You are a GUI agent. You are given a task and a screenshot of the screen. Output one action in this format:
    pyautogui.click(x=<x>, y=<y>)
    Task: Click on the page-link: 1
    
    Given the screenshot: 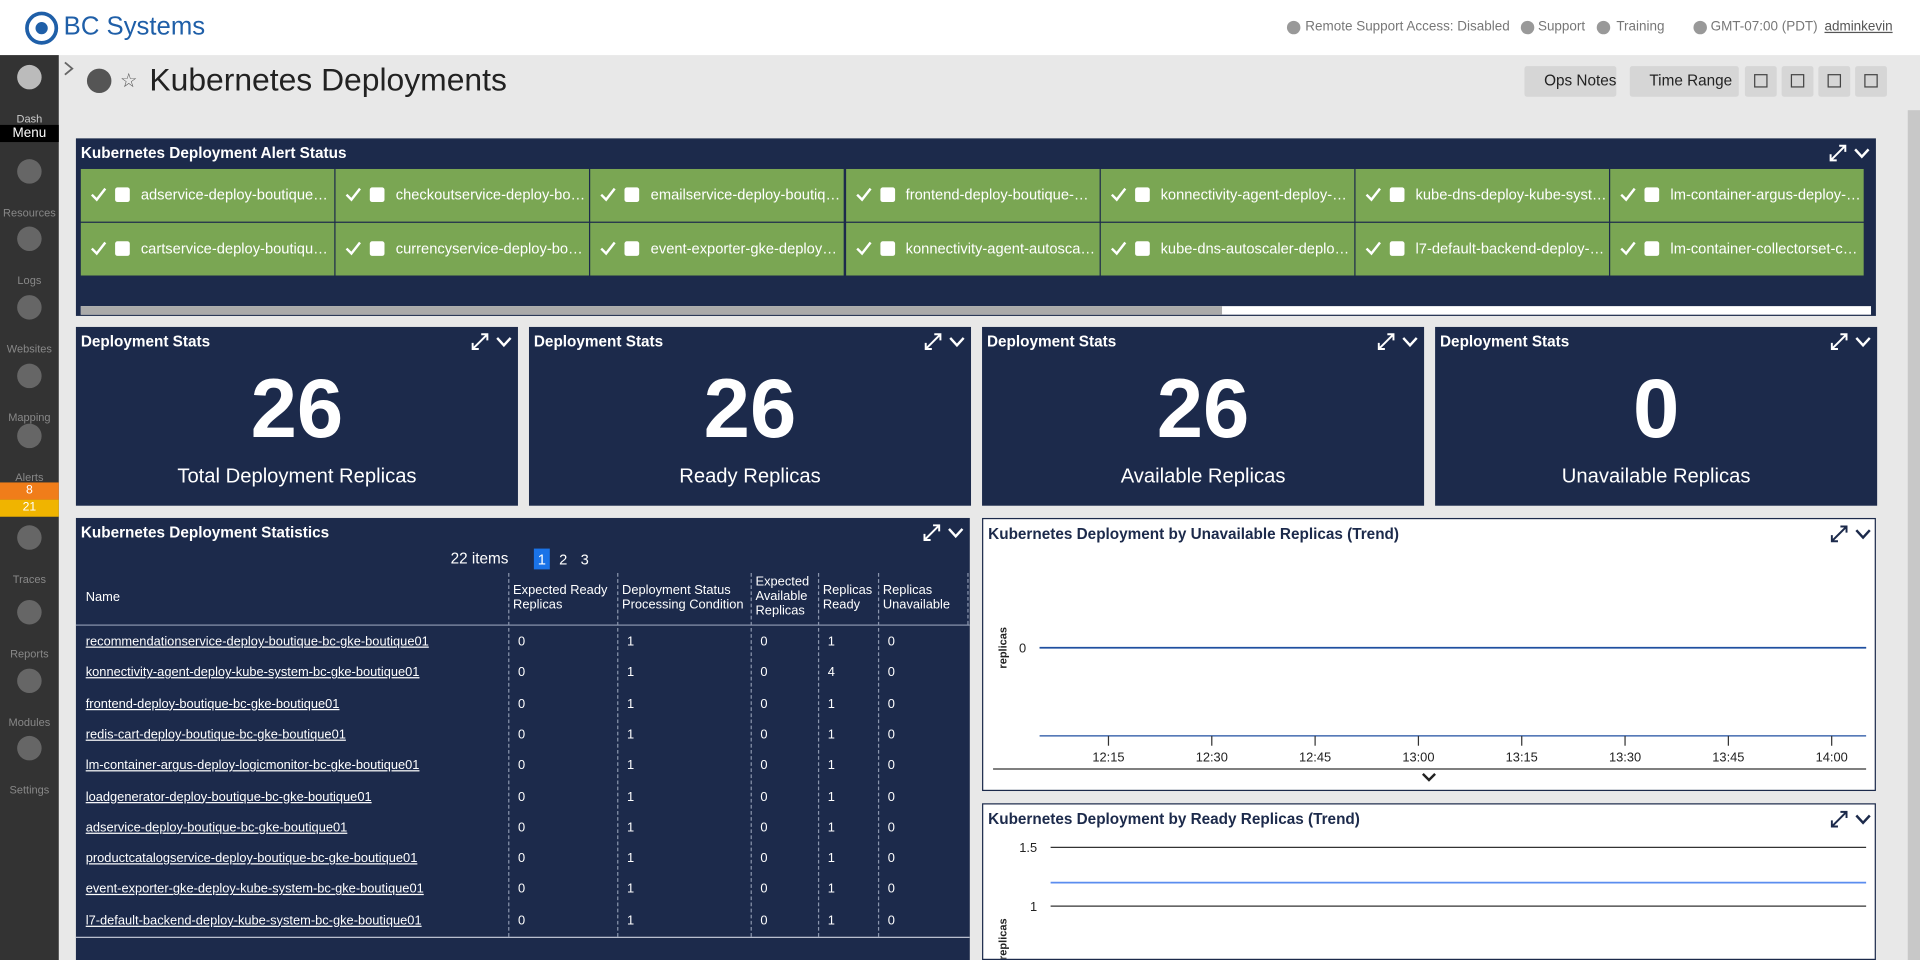 What is the action you would take?
    pyautogui.click(x=541, y=559)
    